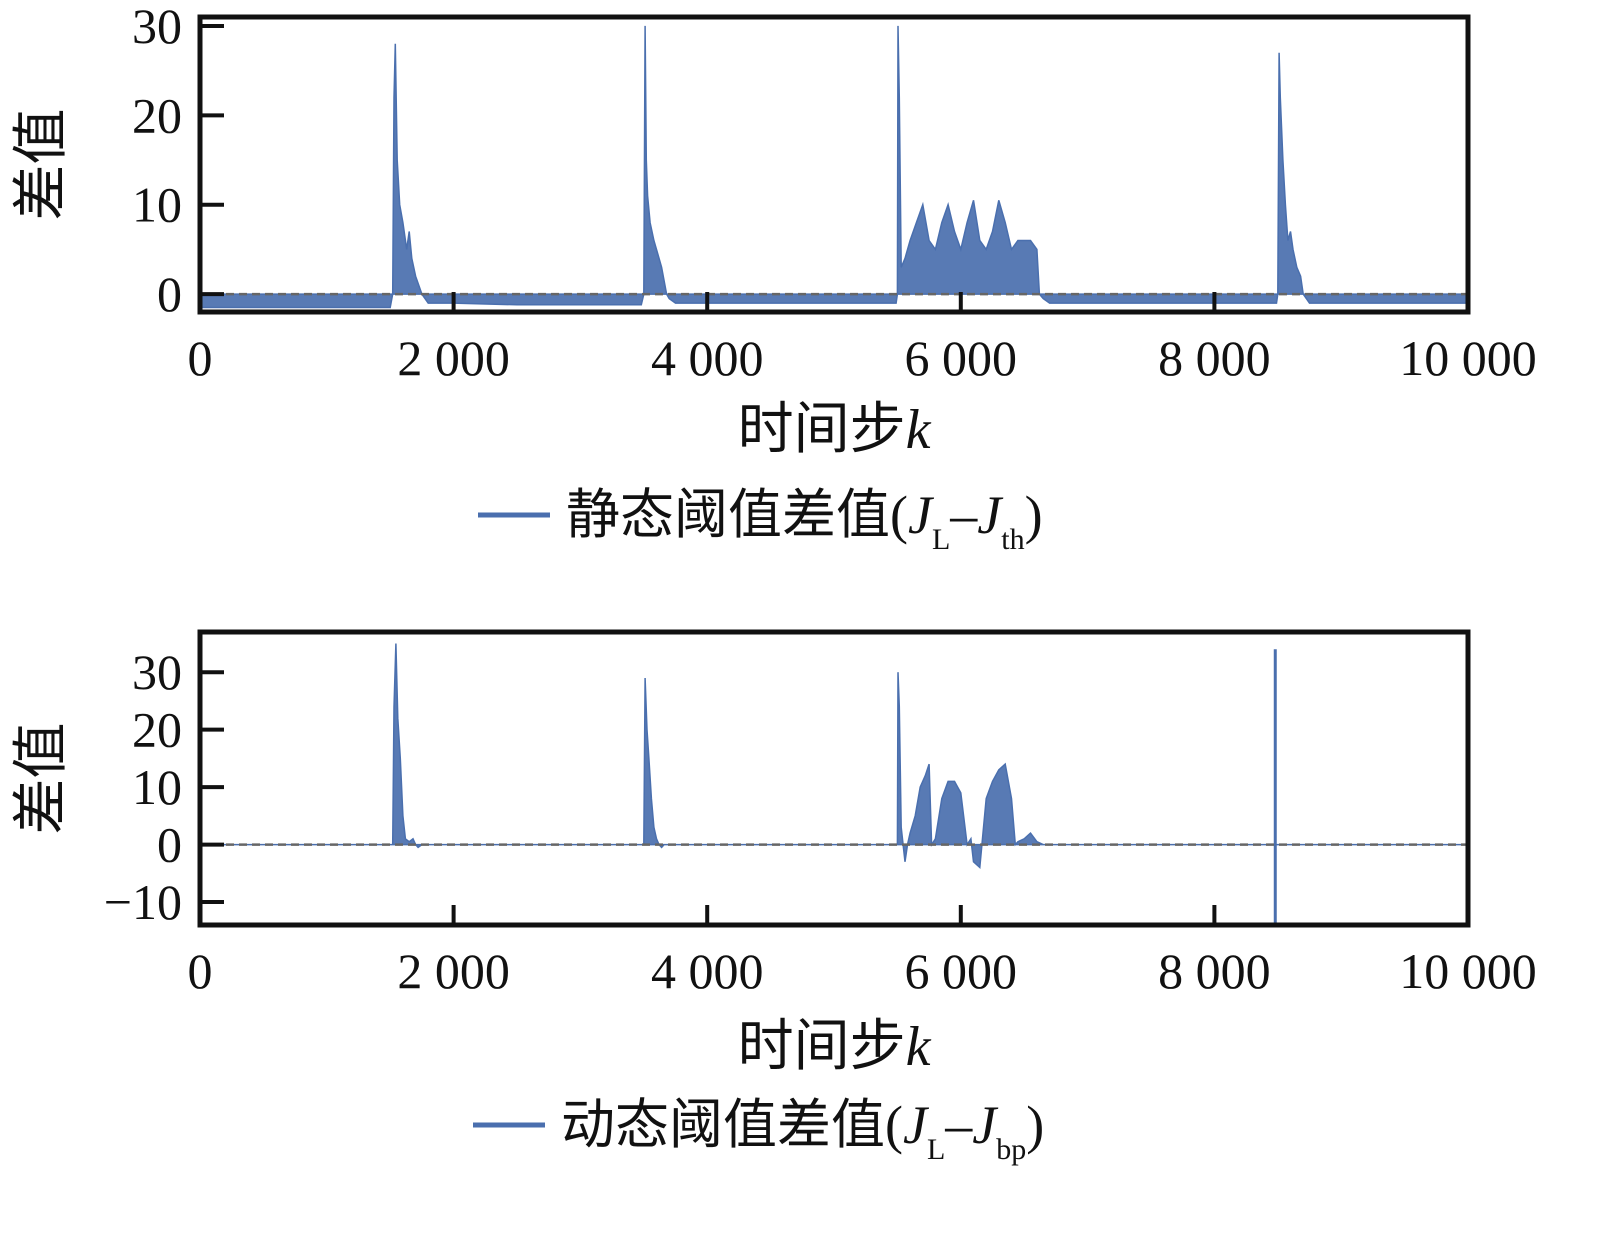 The height and width of the screenshot is (1238, 1606). I want to click on legend-sub2: bp, so click(1011, 1149).